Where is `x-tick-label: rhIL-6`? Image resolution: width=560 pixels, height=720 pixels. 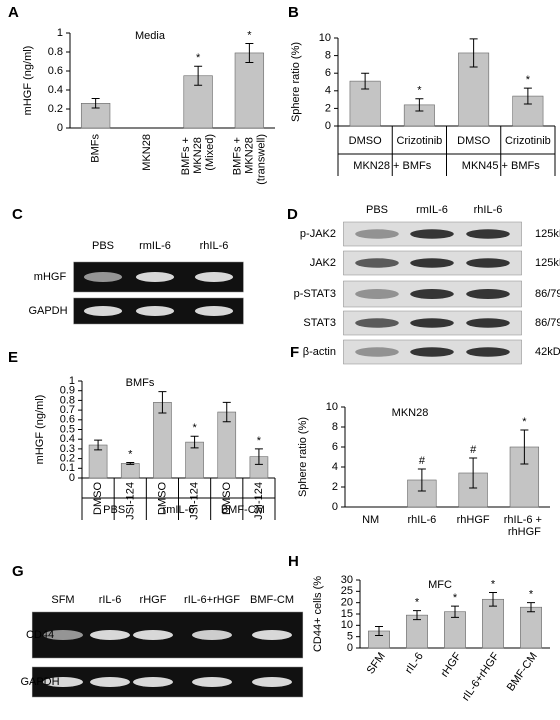 x-tick-label: rhIL-6 is located at coordinates (422, 520).